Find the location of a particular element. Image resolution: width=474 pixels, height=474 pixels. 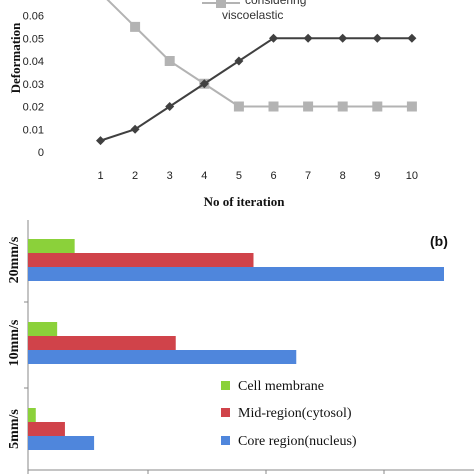

x-tick-label: 6 is located at coordinates (273, 176).